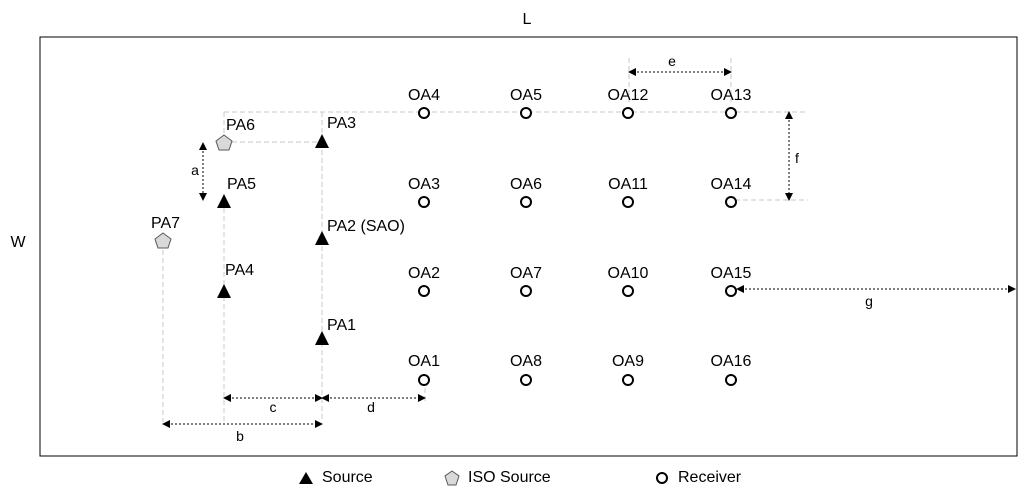 This screenshot has width=1022, height=491. What do you see at coordinates (424, 291) in the screenshot?
I see `receiver-oa2-marker` at bounding box center [424, 291].